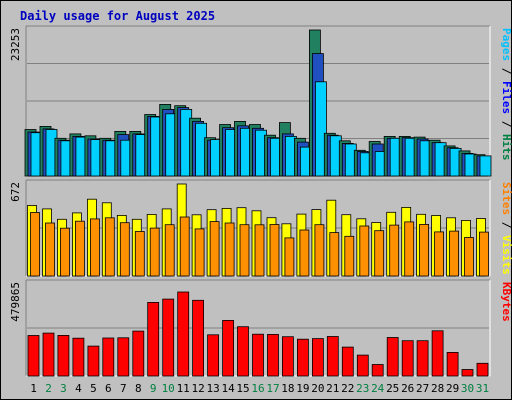 The height and width of the screenshot is (400, 512). I want to click on day-label-13: 13, so click(212, 388).